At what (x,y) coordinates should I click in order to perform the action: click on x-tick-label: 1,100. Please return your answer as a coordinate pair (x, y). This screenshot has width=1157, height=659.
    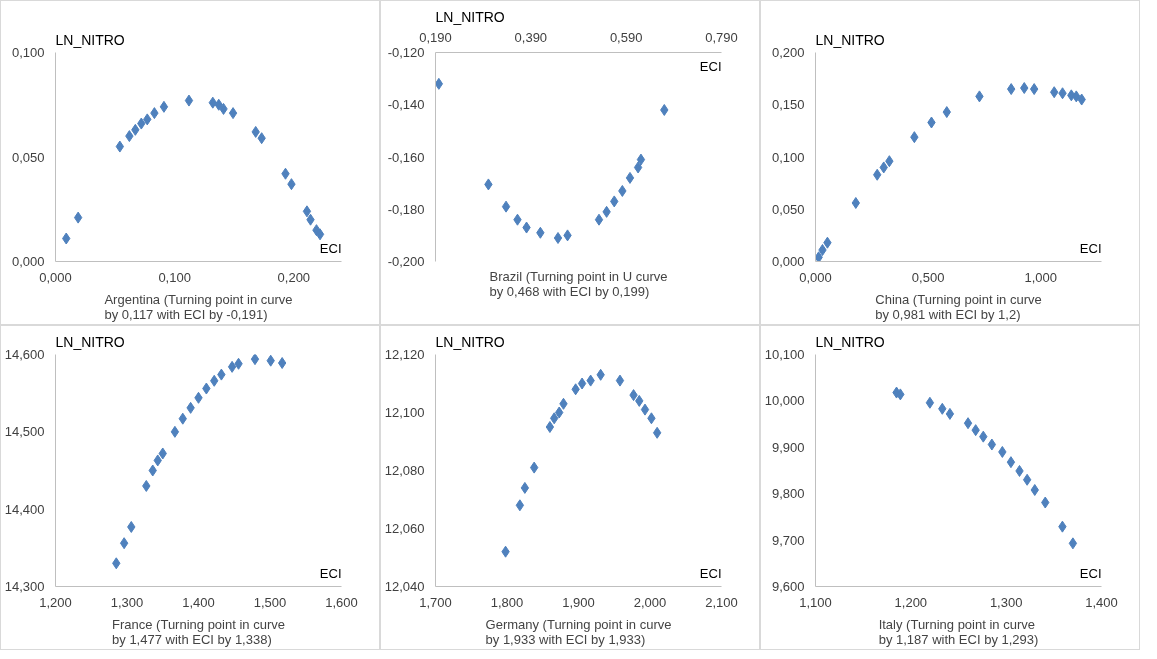
    Looking at the image, I should click on (815, 602).